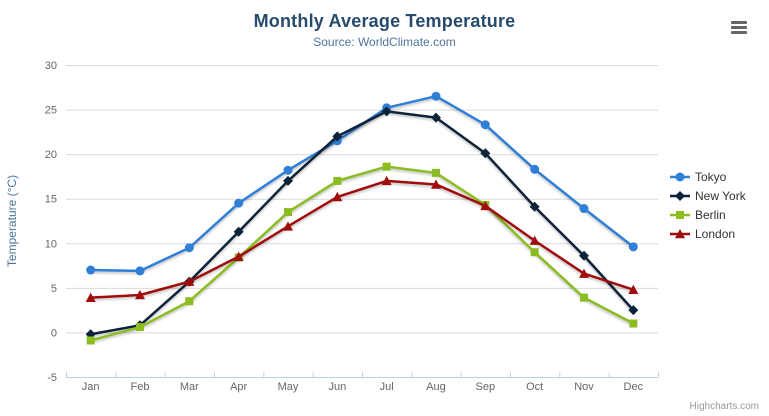  What do you see at coordinates (239, 203) in the screenshot?
I see `data-point-tokyo-apr` at bounding box center [239, 203].